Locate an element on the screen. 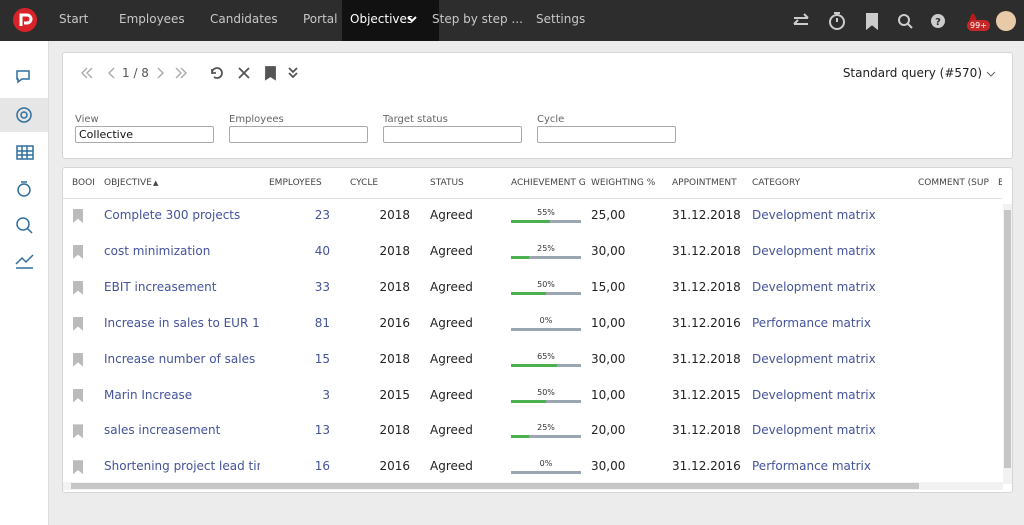  nav-item: Employees is located at coordinates (152, 19).